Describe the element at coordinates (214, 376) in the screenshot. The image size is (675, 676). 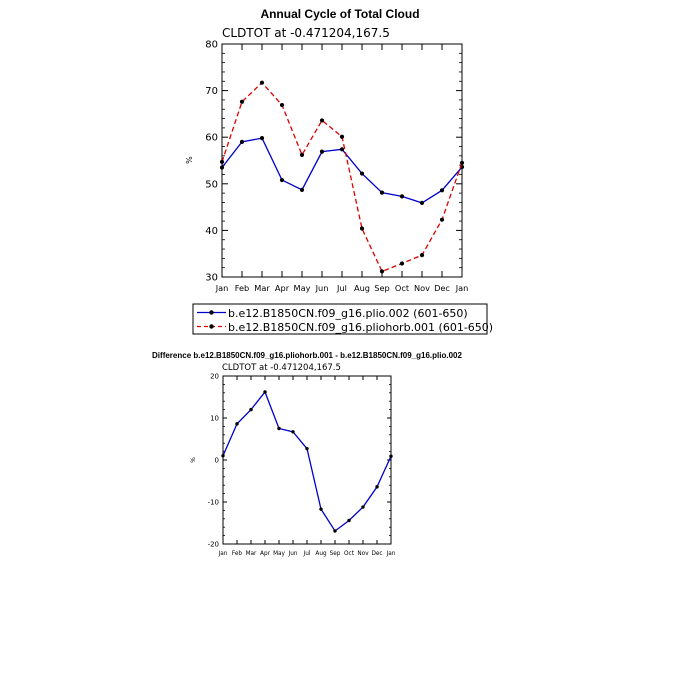
I see `y-tick-label: 20` at that location.